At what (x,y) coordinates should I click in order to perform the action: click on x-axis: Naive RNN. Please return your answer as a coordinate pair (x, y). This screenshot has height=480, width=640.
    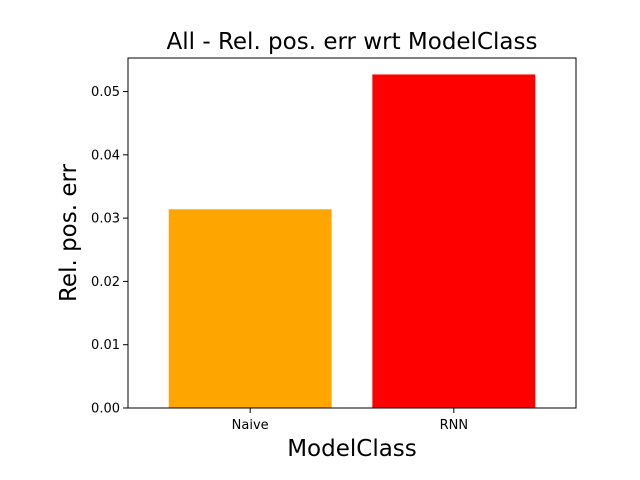
    Looking at the image, I should click on (350, 420).